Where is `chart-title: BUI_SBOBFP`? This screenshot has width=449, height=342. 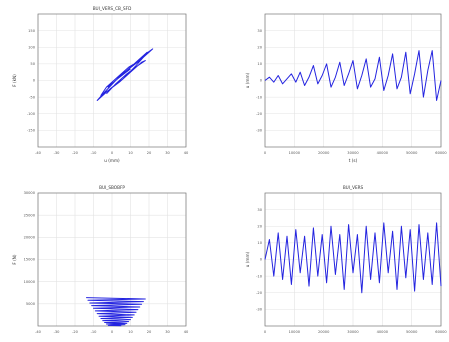
chart-title: BUI_SBOBFP is located at coordinates (112, 187).